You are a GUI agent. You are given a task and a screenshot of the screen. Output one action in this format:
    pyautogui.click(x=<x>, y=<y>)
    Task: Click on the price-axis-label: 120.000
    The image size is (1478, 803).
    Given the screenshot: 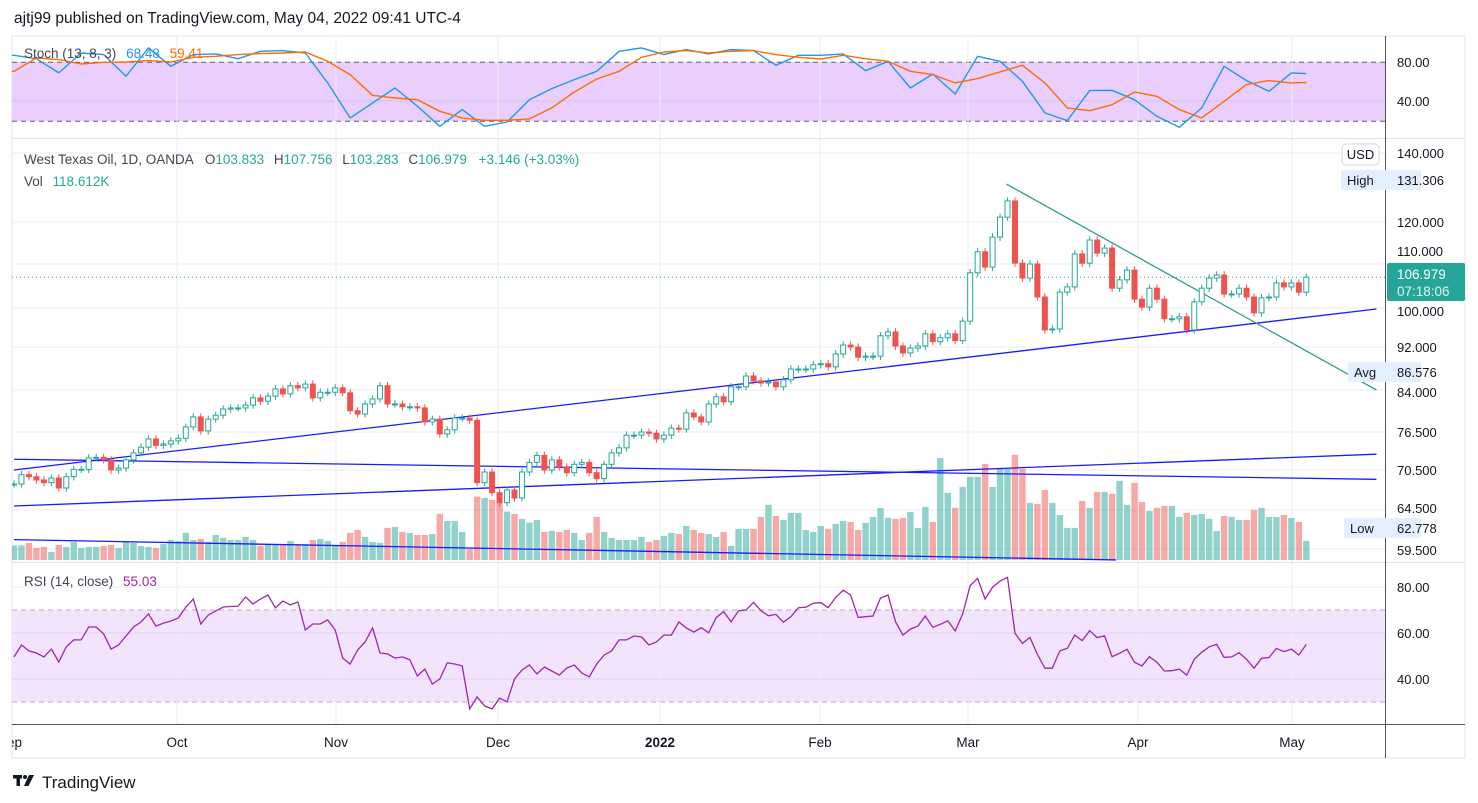 What is the action you would take?
    pyautogui.click(x=1420, y=222)
    